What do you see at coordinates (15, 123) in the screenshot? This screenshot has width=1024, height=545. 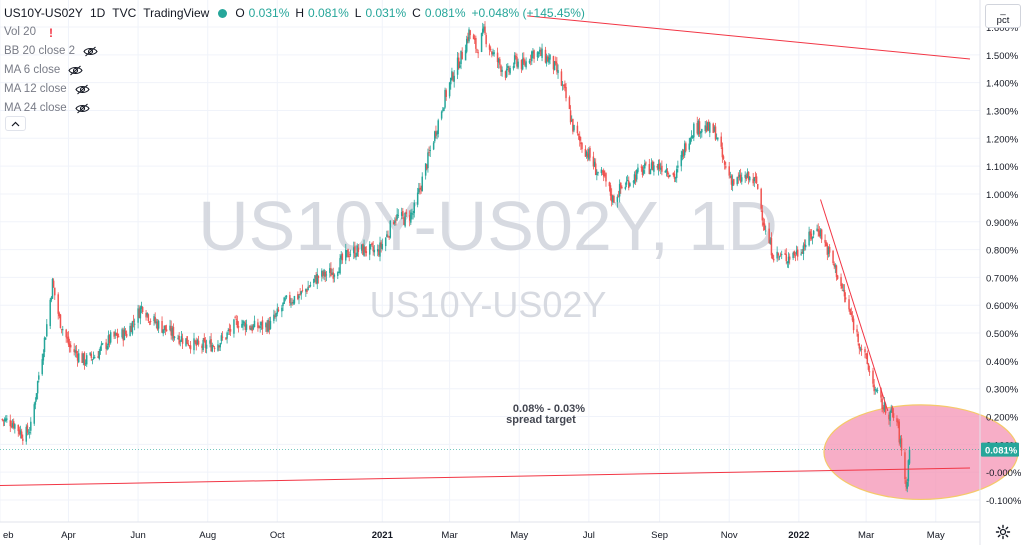 I see `collapse-legend-button` at bounding box center [15, 123].